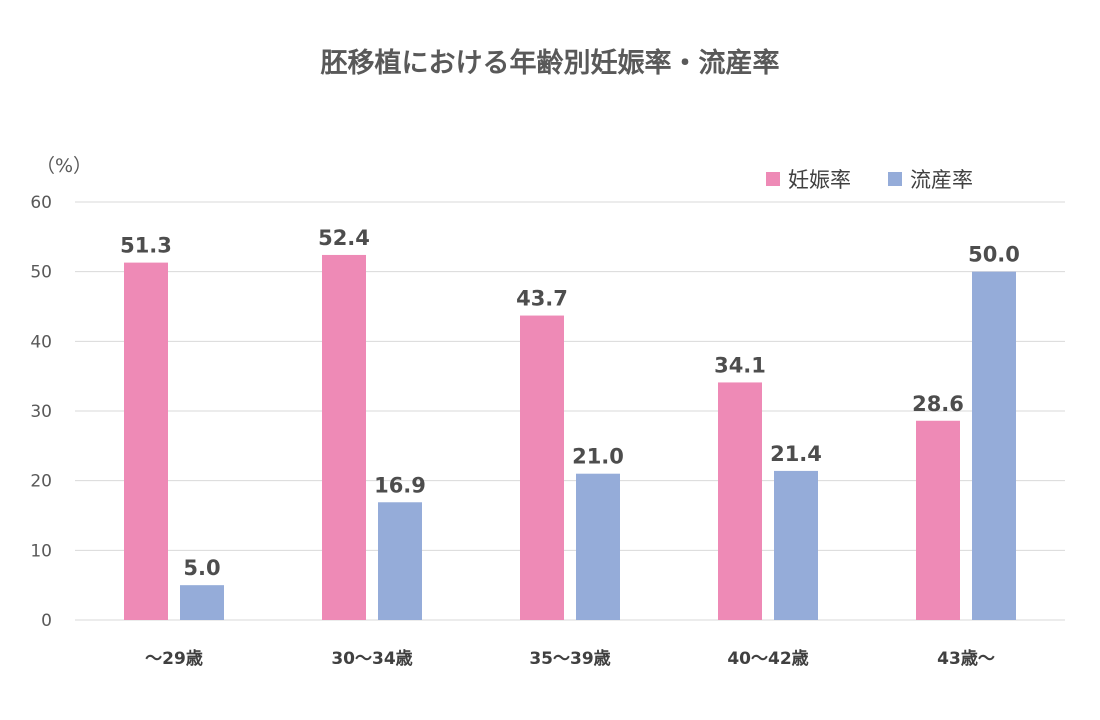 Image resolution: width=1100 pixels, height=720 pixels. I want to click on data-label: 43.7, so click(542, 299).